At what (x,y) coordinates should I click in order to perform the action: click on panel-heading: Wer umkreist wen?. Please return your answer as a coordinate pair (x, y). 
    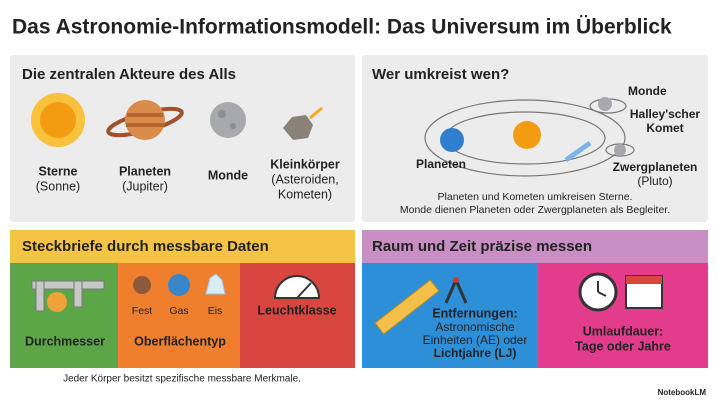
    Looking at the image, I should click on (440, 74).